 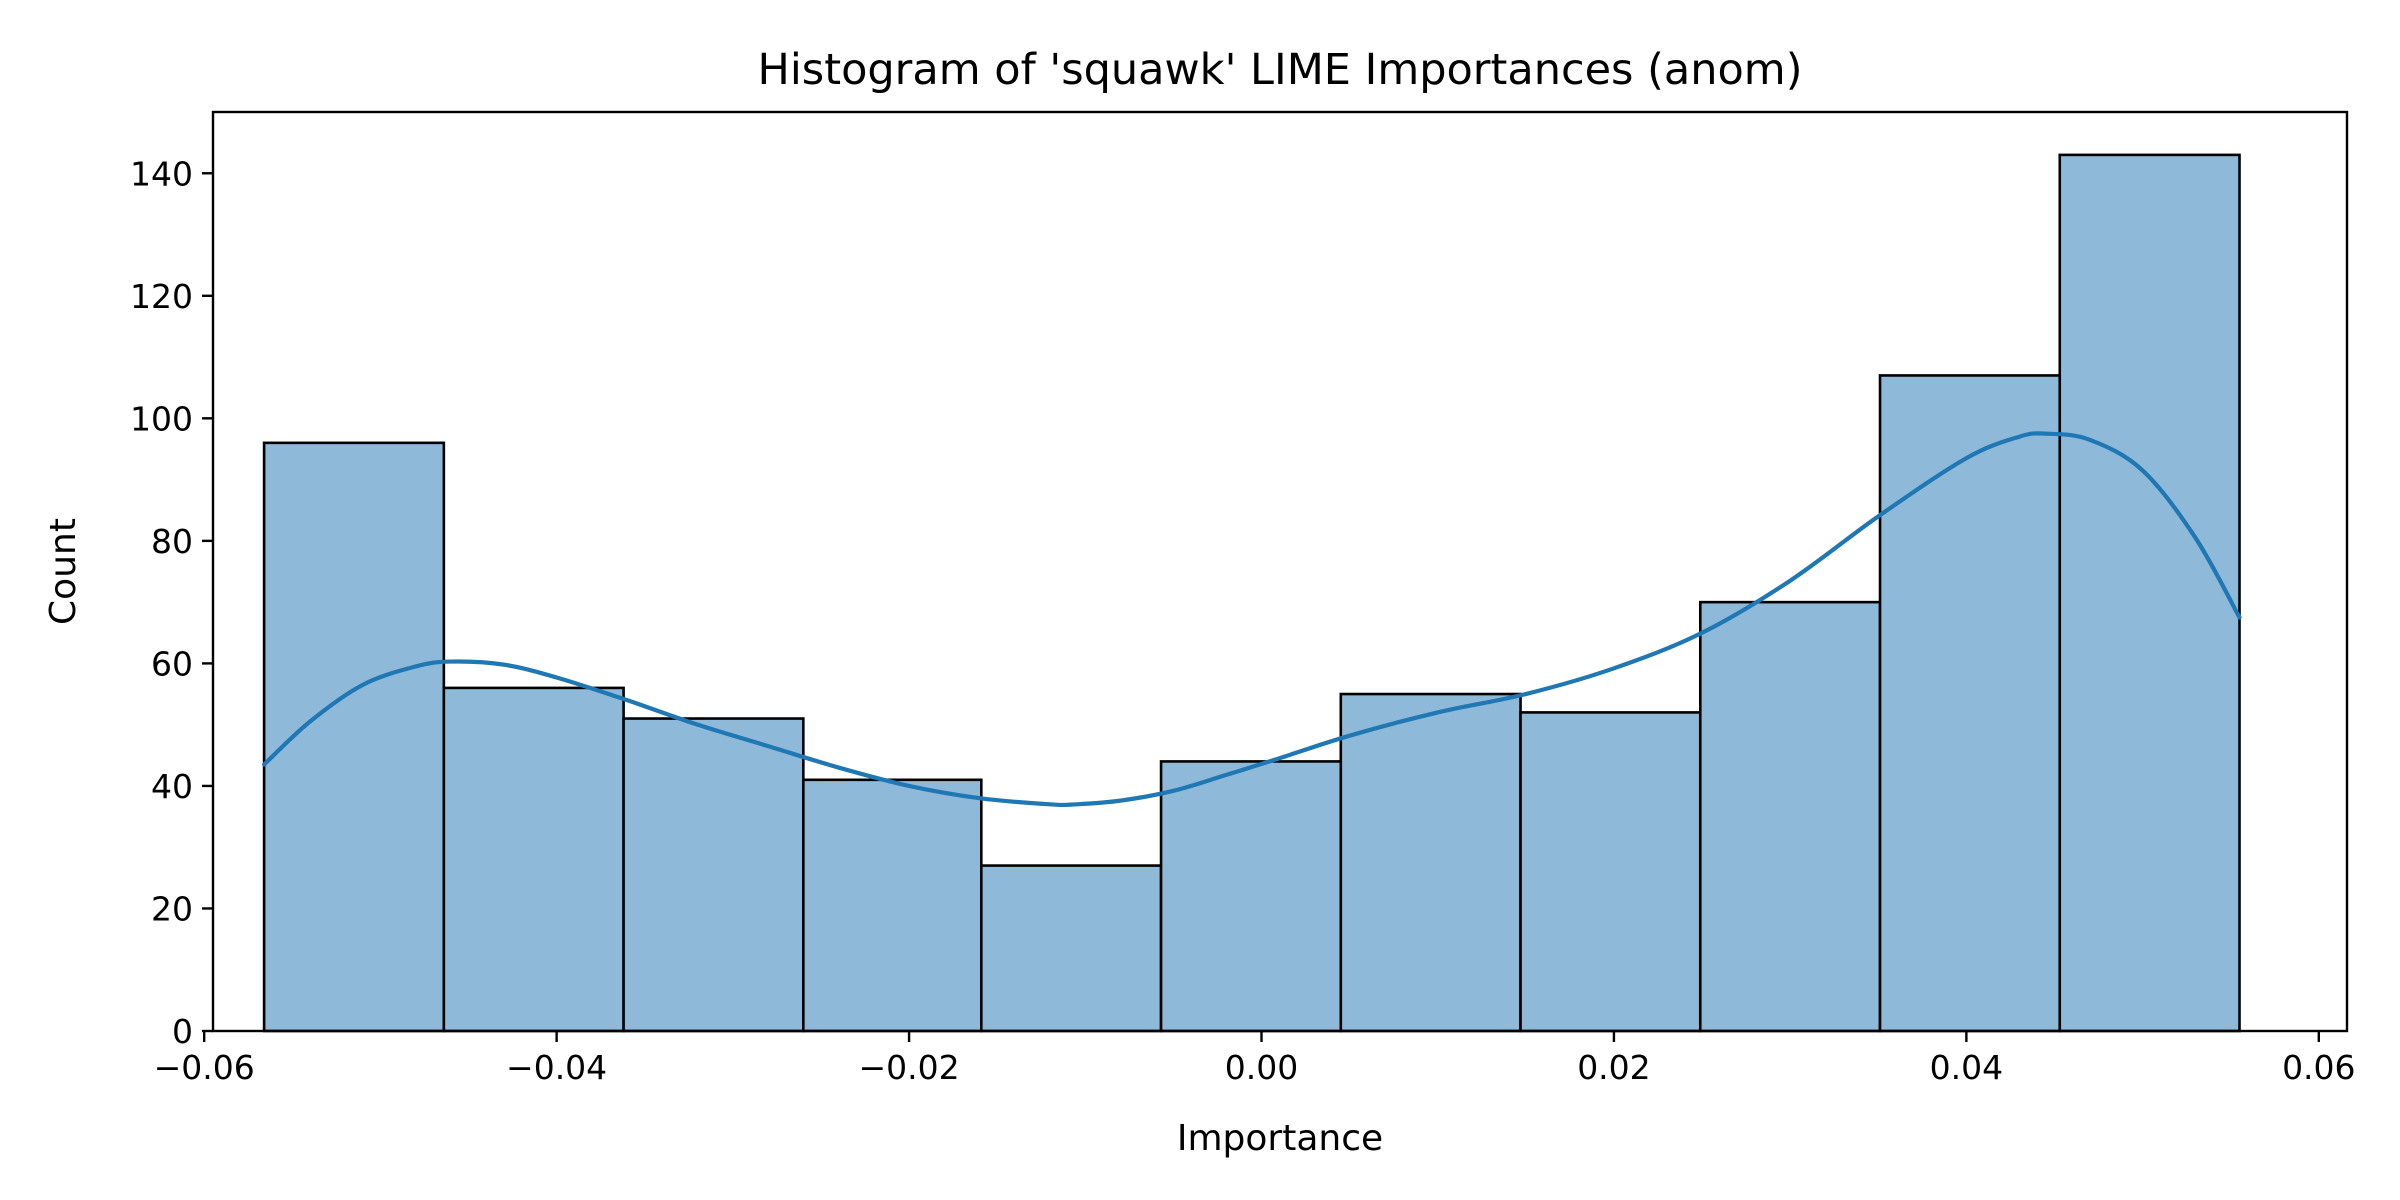 What do you see at coordinates (172, 663) in the screenshot?
I see `y-tick-label: 60` at bounding box center [172, 663].